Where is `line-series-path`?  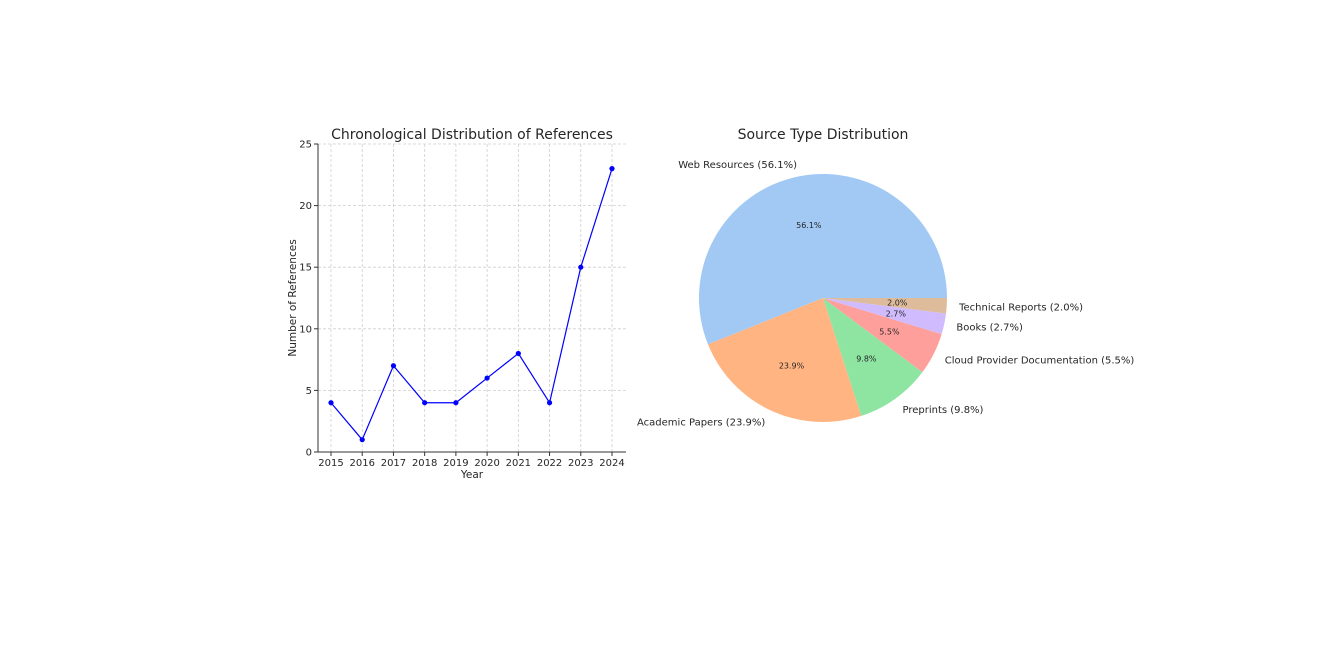
line-series-path is located at coordinates (471, 304).